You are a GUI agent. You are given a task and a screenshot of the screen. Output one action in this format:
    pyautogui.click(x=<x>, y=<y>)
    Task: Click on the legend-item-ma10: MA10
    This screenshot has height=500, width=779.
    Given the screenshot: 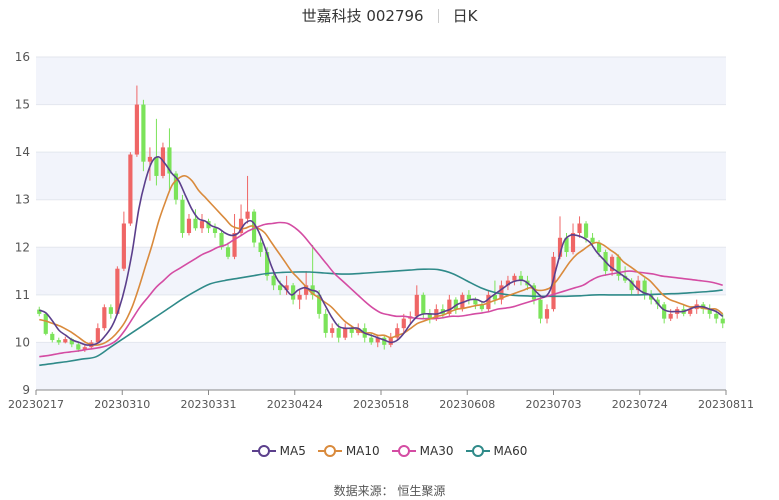 What is the action you would take?
    pyautogui.click(x=348, y=451)
    